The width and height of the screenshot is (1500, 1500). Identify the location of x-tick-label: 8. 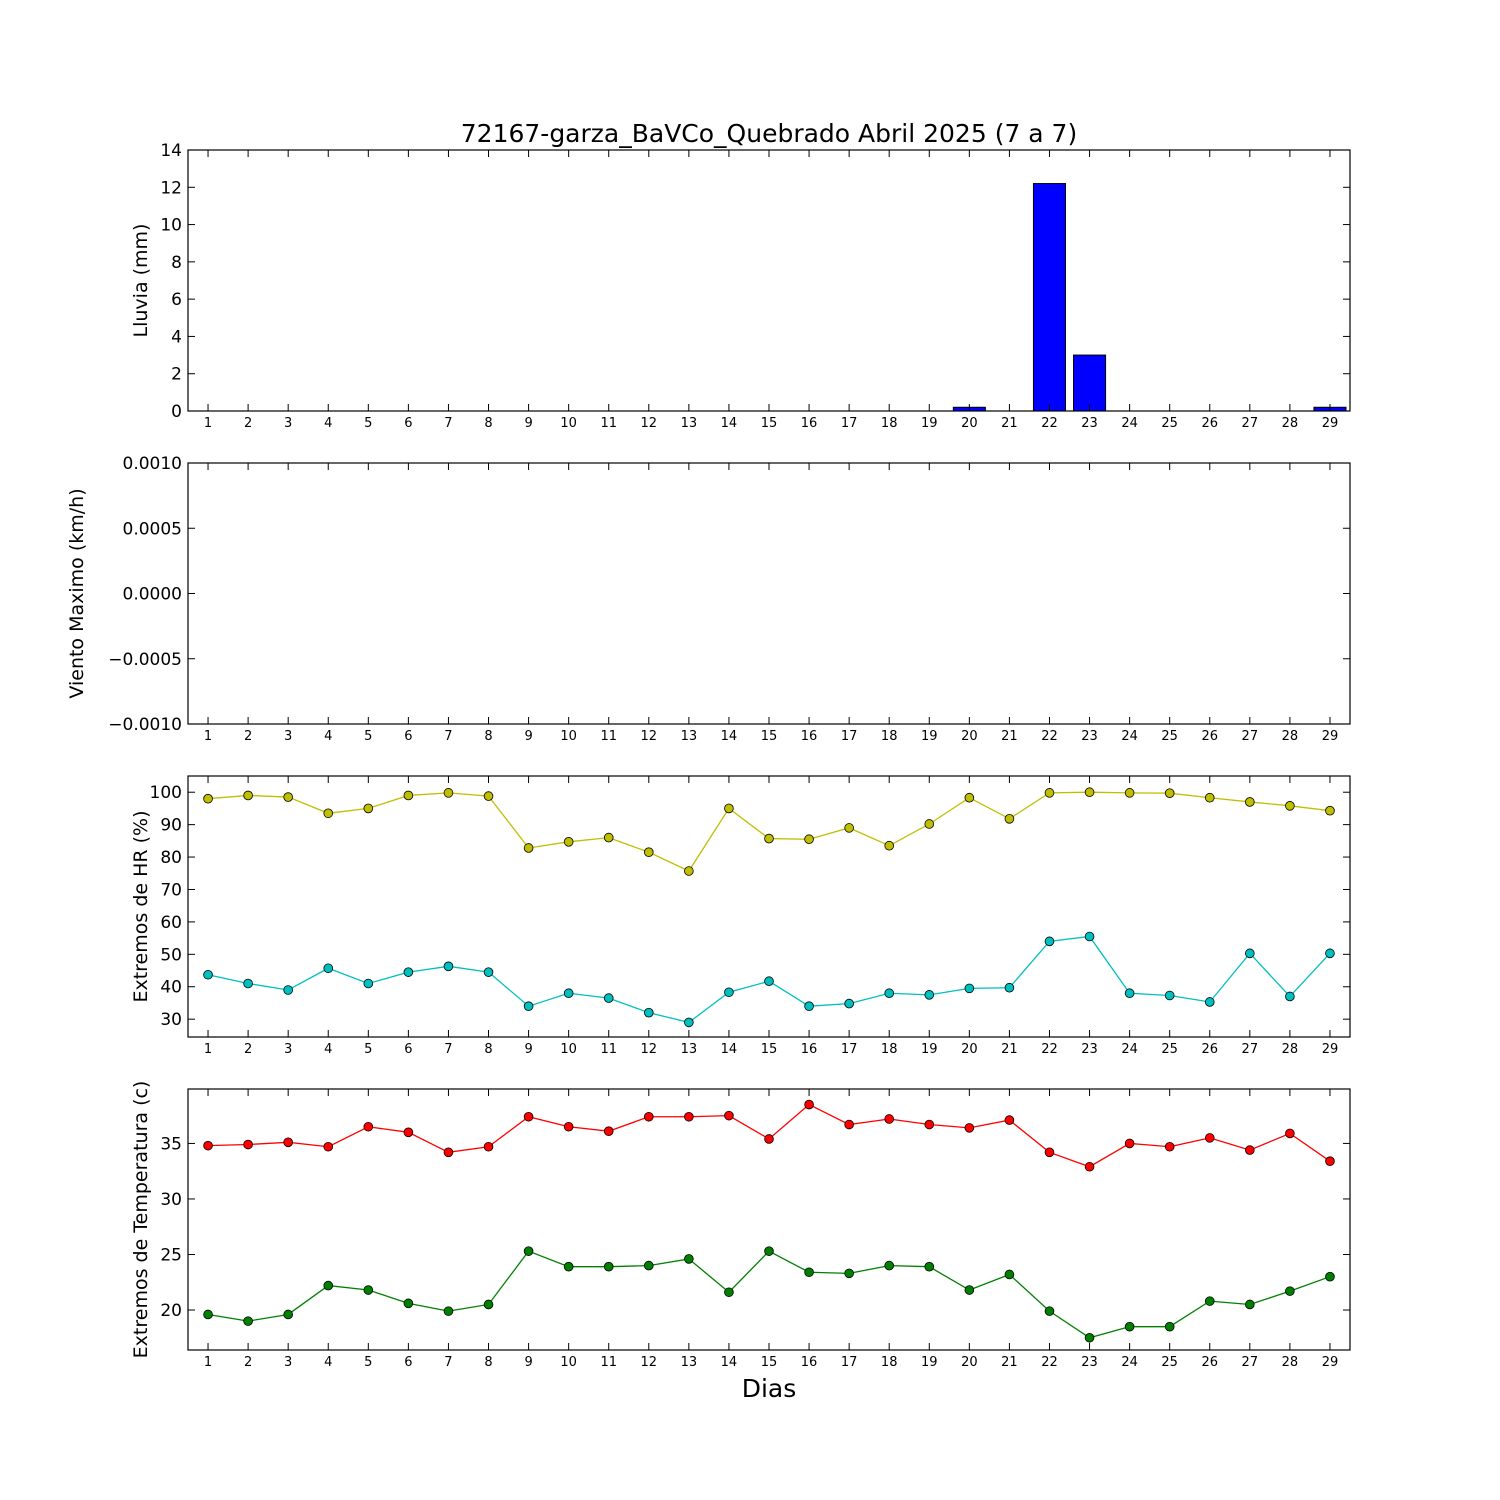
(488, 1362).